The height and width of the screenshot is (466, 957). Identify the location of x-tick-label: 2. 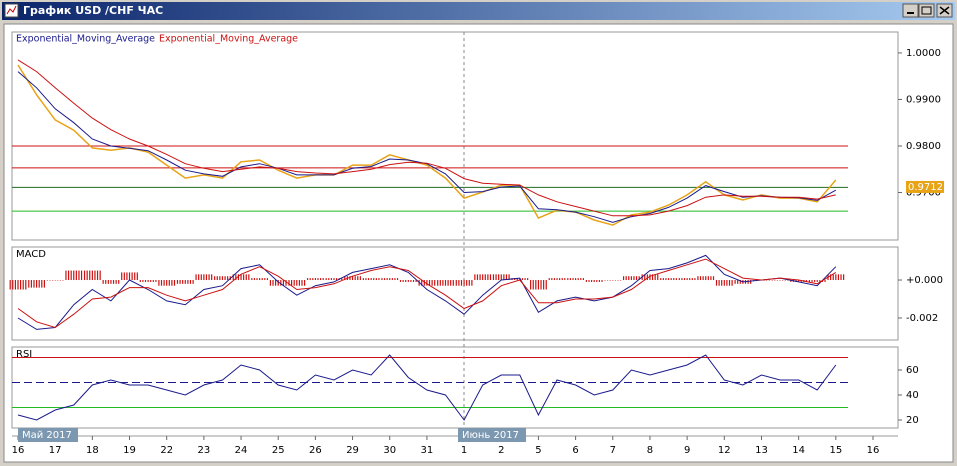
(501, 450).